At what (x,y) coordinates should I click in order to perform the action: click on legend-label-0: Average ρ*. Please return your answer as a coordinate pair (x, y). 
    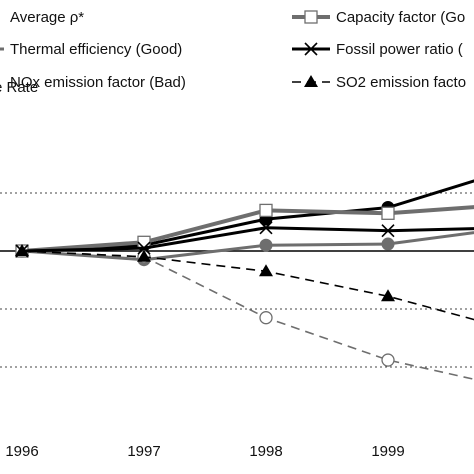
    Looking at the image, I should click on (47, 17).